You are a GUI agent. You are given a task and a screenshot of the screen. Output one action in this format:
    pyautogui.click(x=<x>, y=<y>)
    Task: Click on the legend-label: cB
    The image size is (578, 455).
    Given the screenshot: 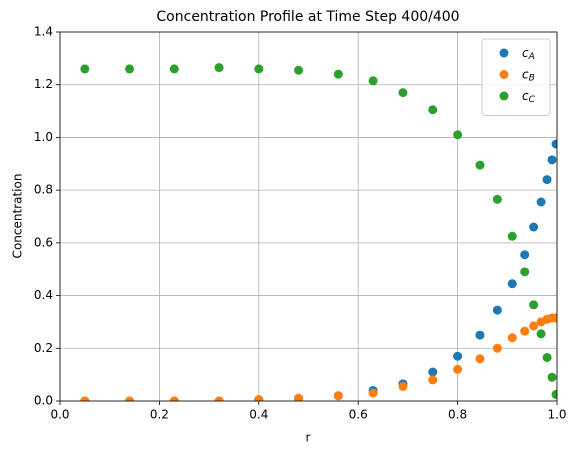 What is the action you would take?
    pyautogui.click(x=528, y=75)
    